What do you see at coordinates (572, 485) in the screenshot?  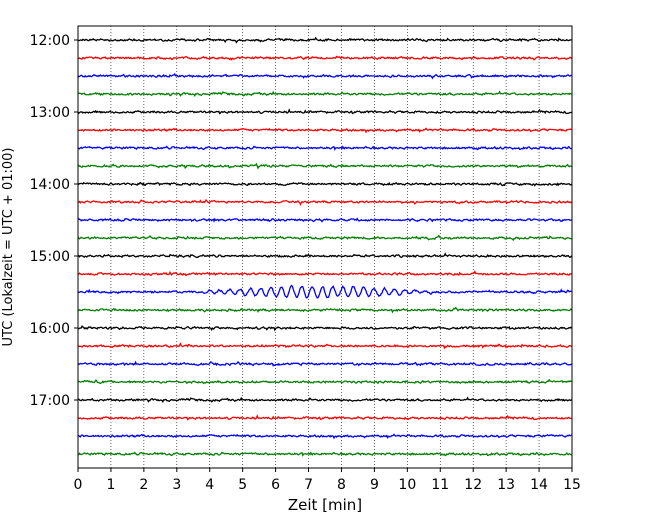 I see `x-tick-label: 15` at bounding box center [572, 485].